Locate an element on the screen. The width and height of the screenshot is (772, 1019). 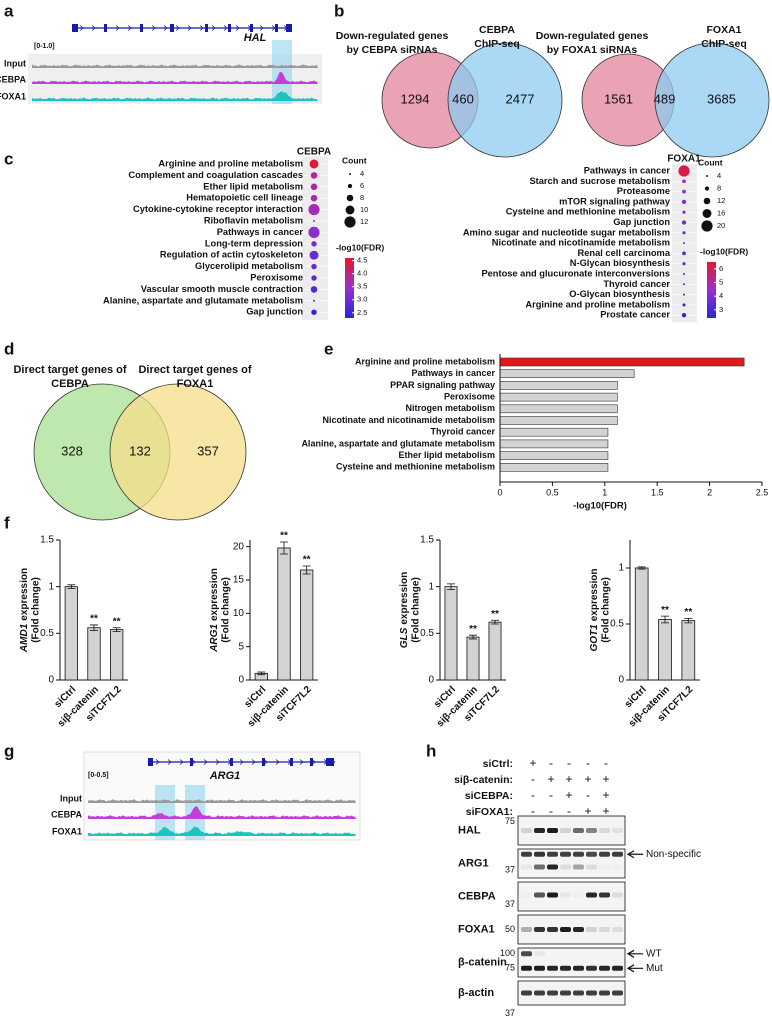
venn-count: 1294 is located at coordinates (415, 98).